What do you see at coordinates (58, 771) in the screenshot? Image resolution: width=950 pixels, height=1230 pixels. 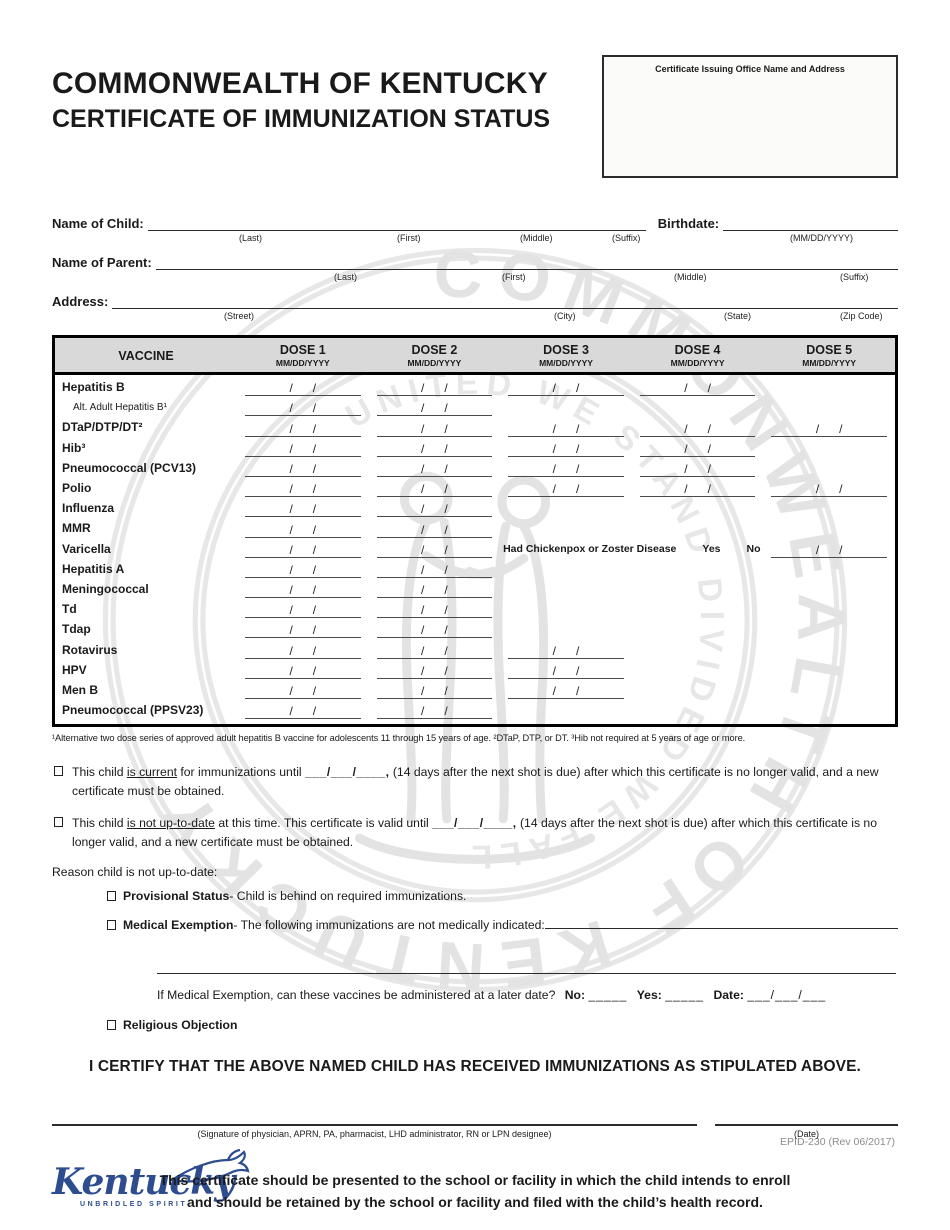 I see `current-checkbox` at bounding box center [58, 771].